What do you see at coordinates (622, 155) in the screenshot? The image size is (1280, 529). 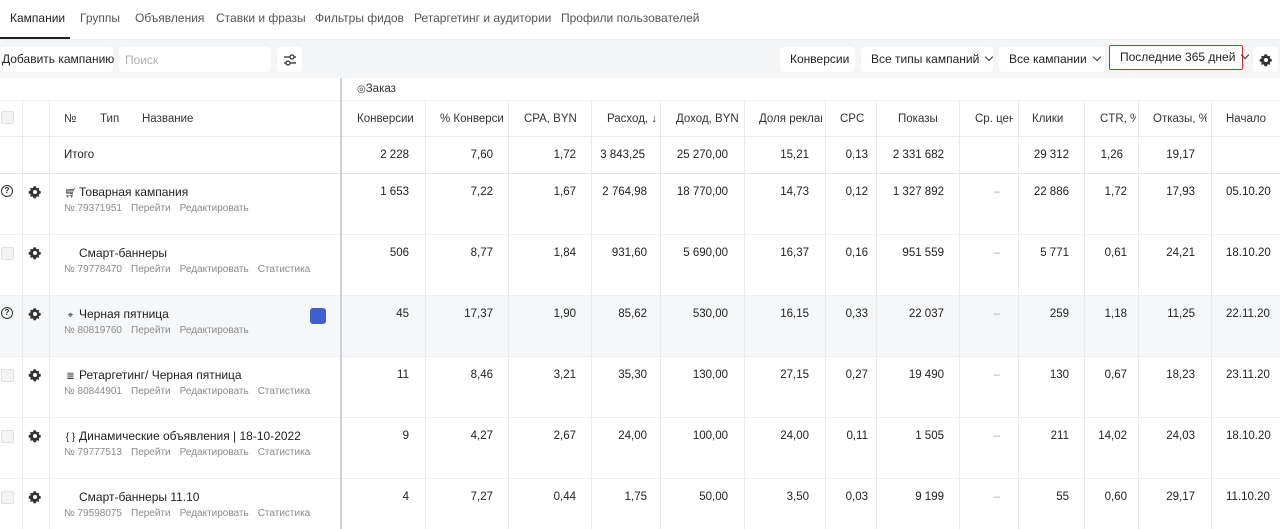 I see `total-spend: 3 843,25` at bounding box center [622, 155].